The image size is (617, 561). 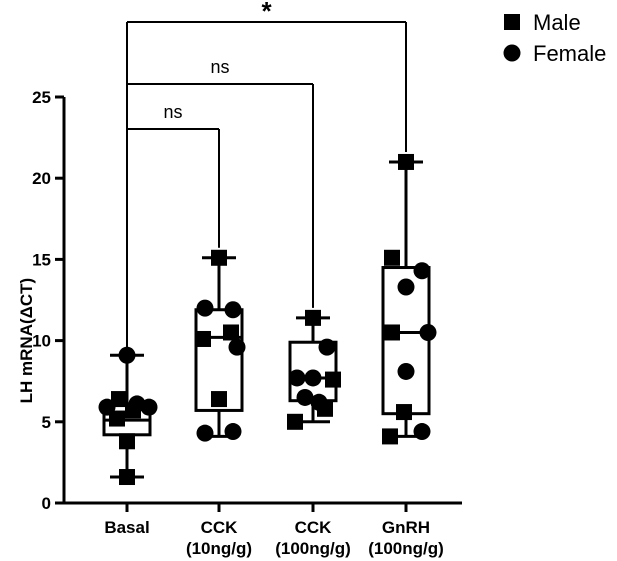 What do you see at coordinates (219, 360) in the screenshot?
I see `box-iqr` at bounding box center [219, 360].